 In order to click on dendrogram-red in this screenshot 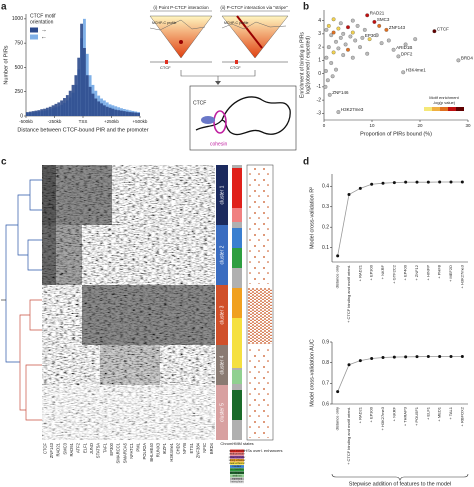, I will do `click(30, 360)`.